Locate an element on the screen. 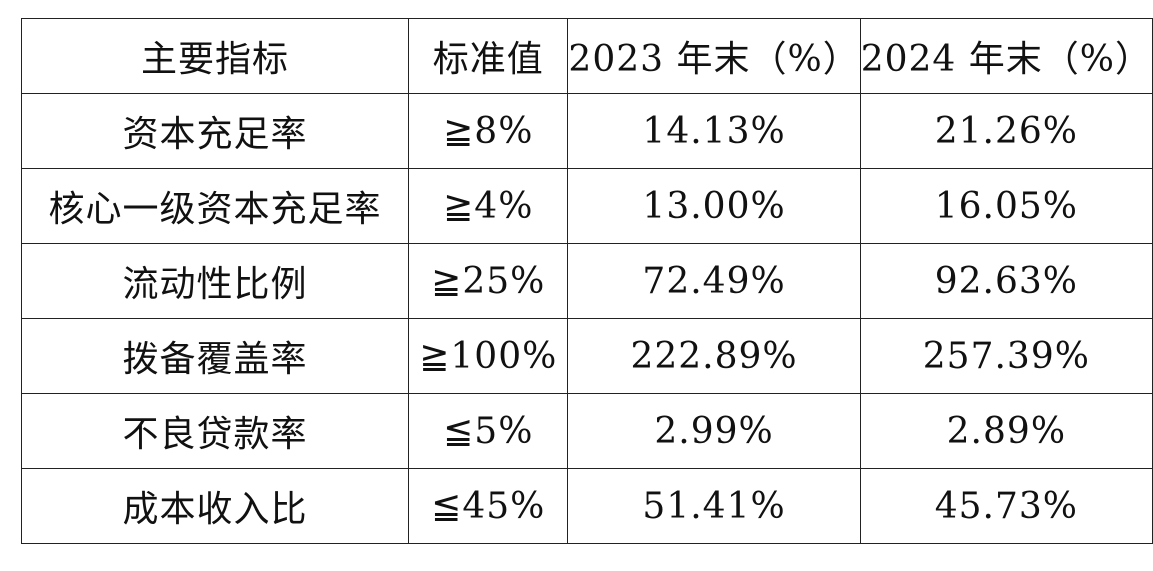  table-row: 成本收入比 ≦45% 51.41% 45.73% is located at coordinates (586, 506).